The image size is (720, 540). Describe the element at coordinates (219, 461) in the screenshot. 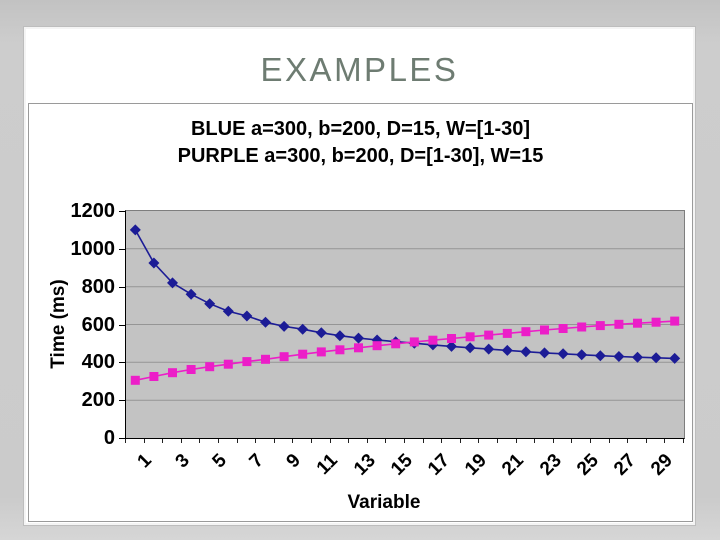

I see `x-tick-label: 5` at that location.